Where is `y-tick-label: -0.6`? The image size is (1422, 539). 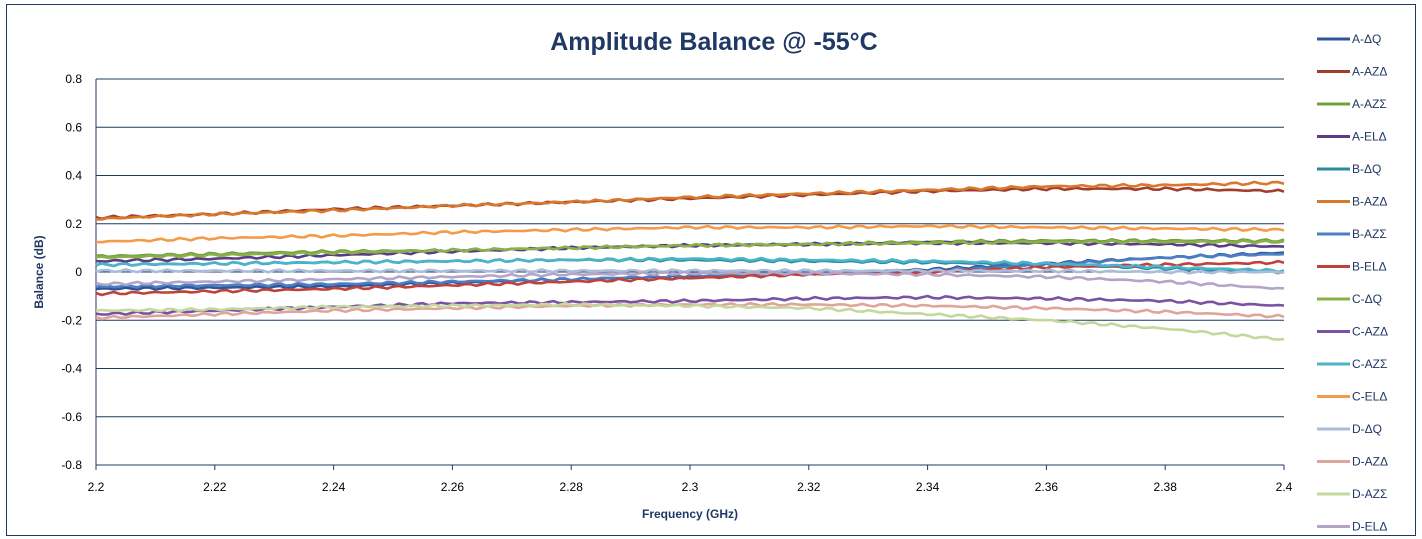 y-tick-label: -0.6 is located at coordinates (71, 417).